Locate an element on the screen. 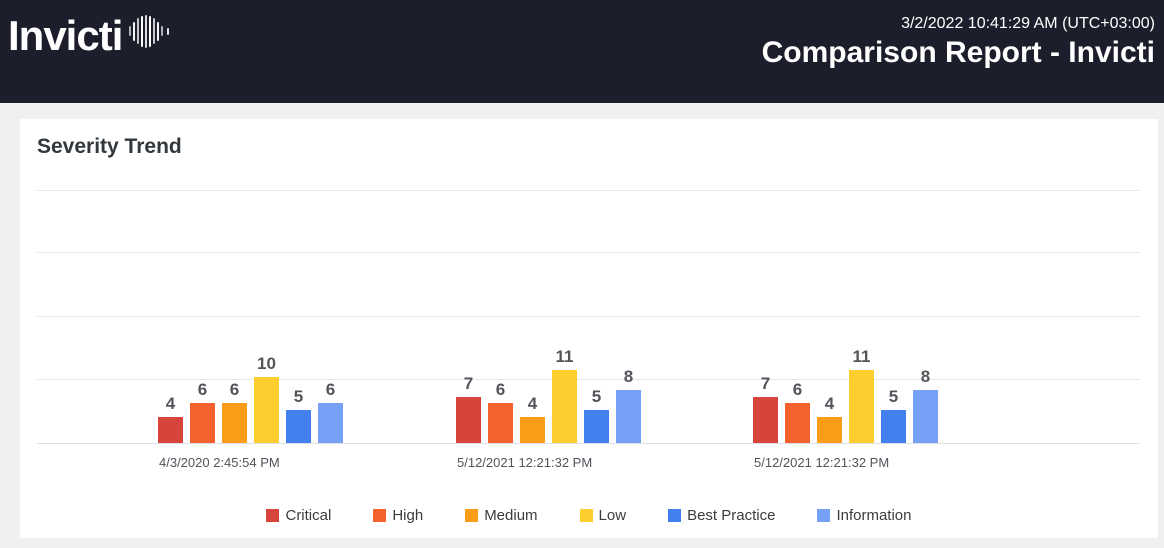 The height and width of the screenshot is (548, 1164). legend-label: Best Practice is located at coordinates (731, 515).